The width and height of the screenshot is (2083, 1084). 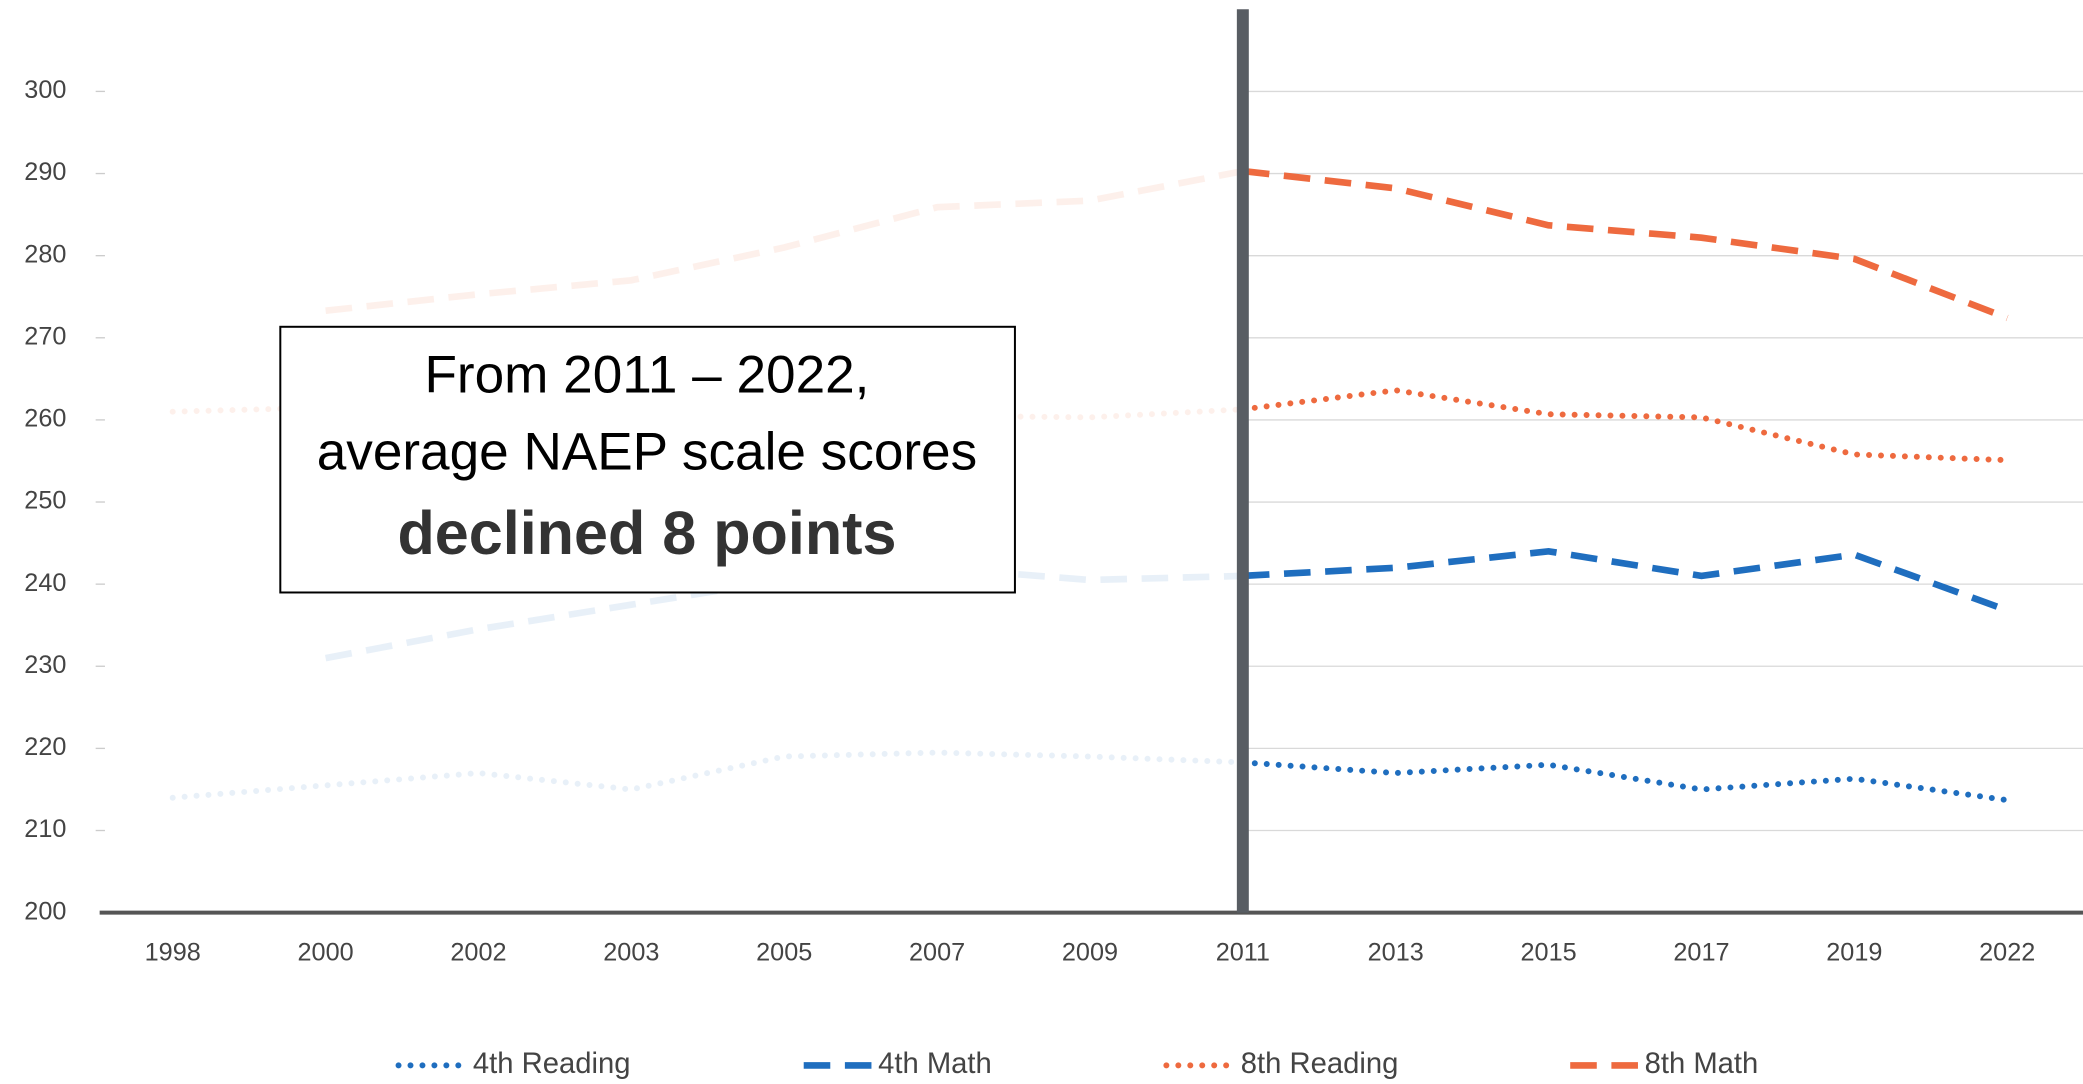 What do you see at coordinates (1090, 952) in the screenshot?
I see `x-tick-label: 2009` at bounding box center [1090, 952].